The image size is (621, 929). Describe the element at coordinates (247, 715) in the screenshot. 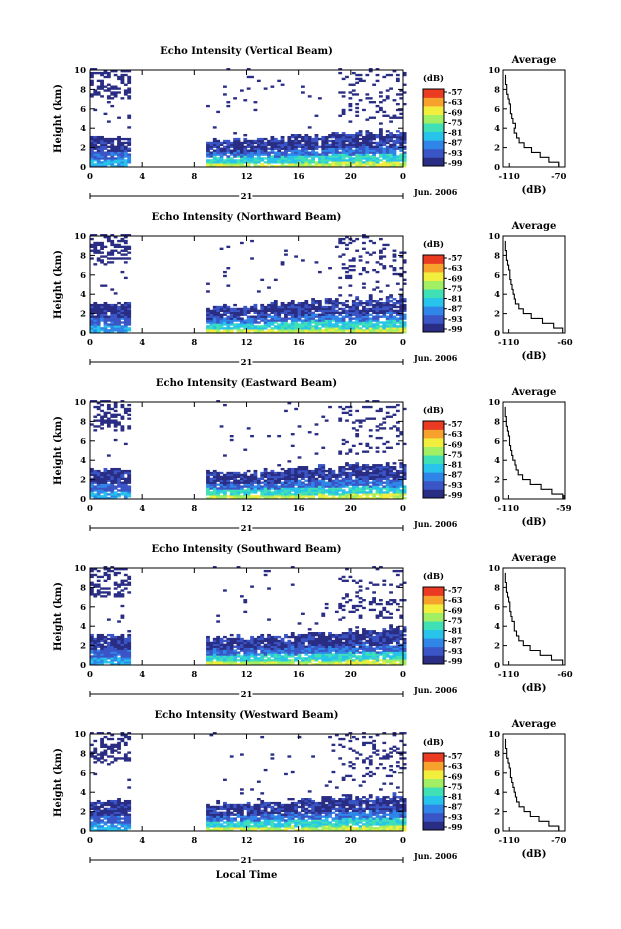

I see `panel-title: Echo Intensity (Westward Beam)` at that location.